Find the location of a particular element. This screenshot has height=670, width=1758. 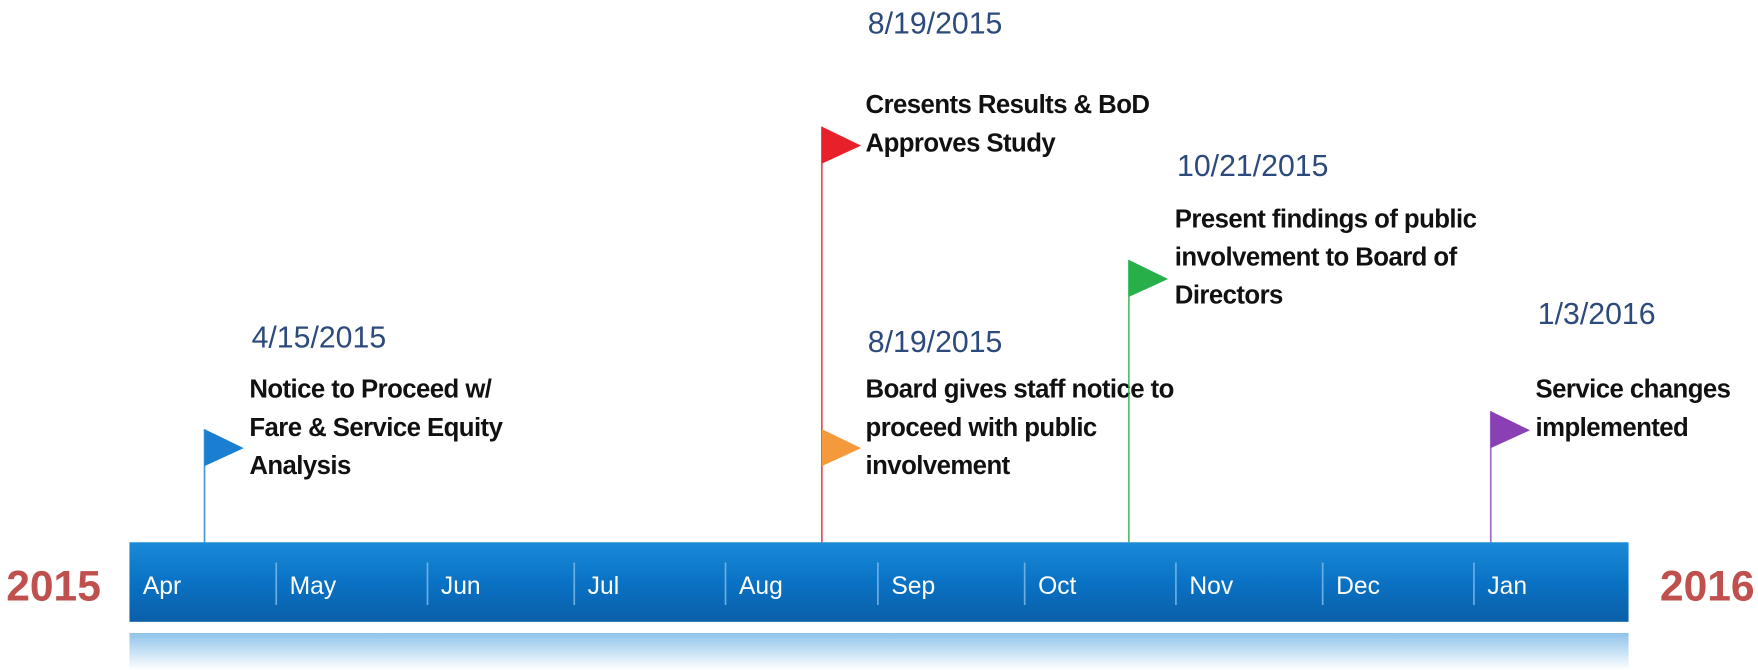

event-label: Board gives staff notice to is located at coordinates (1020, 390).